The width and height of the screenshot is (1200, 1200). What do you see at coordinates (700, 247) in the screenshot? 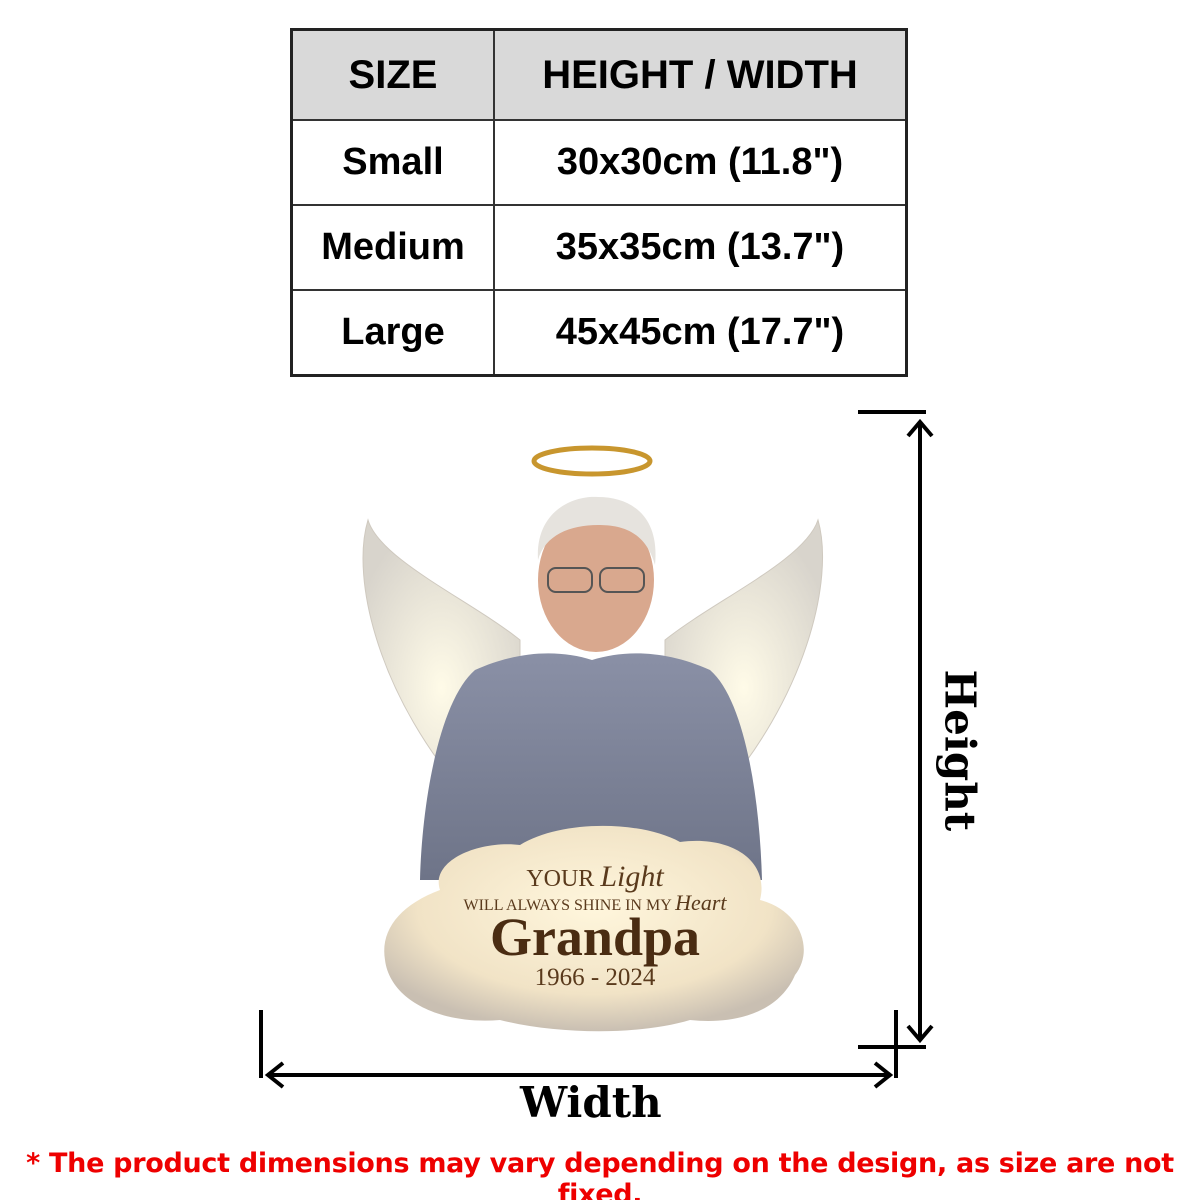
I see `dimension-cell: 35x35cm (13.7")` at bounding box center [700, 247].